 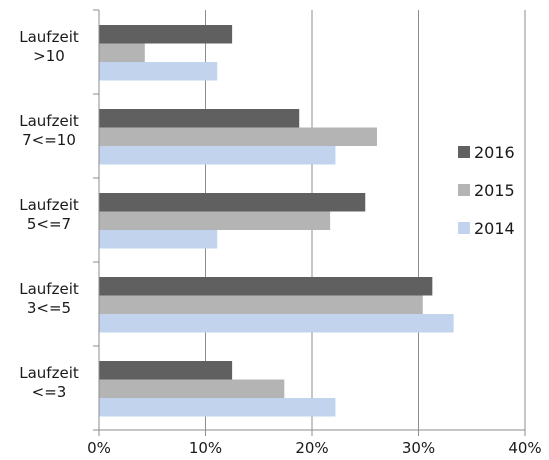 I want to click on legend-label-2015: 2015, so click(x=494, y=190).